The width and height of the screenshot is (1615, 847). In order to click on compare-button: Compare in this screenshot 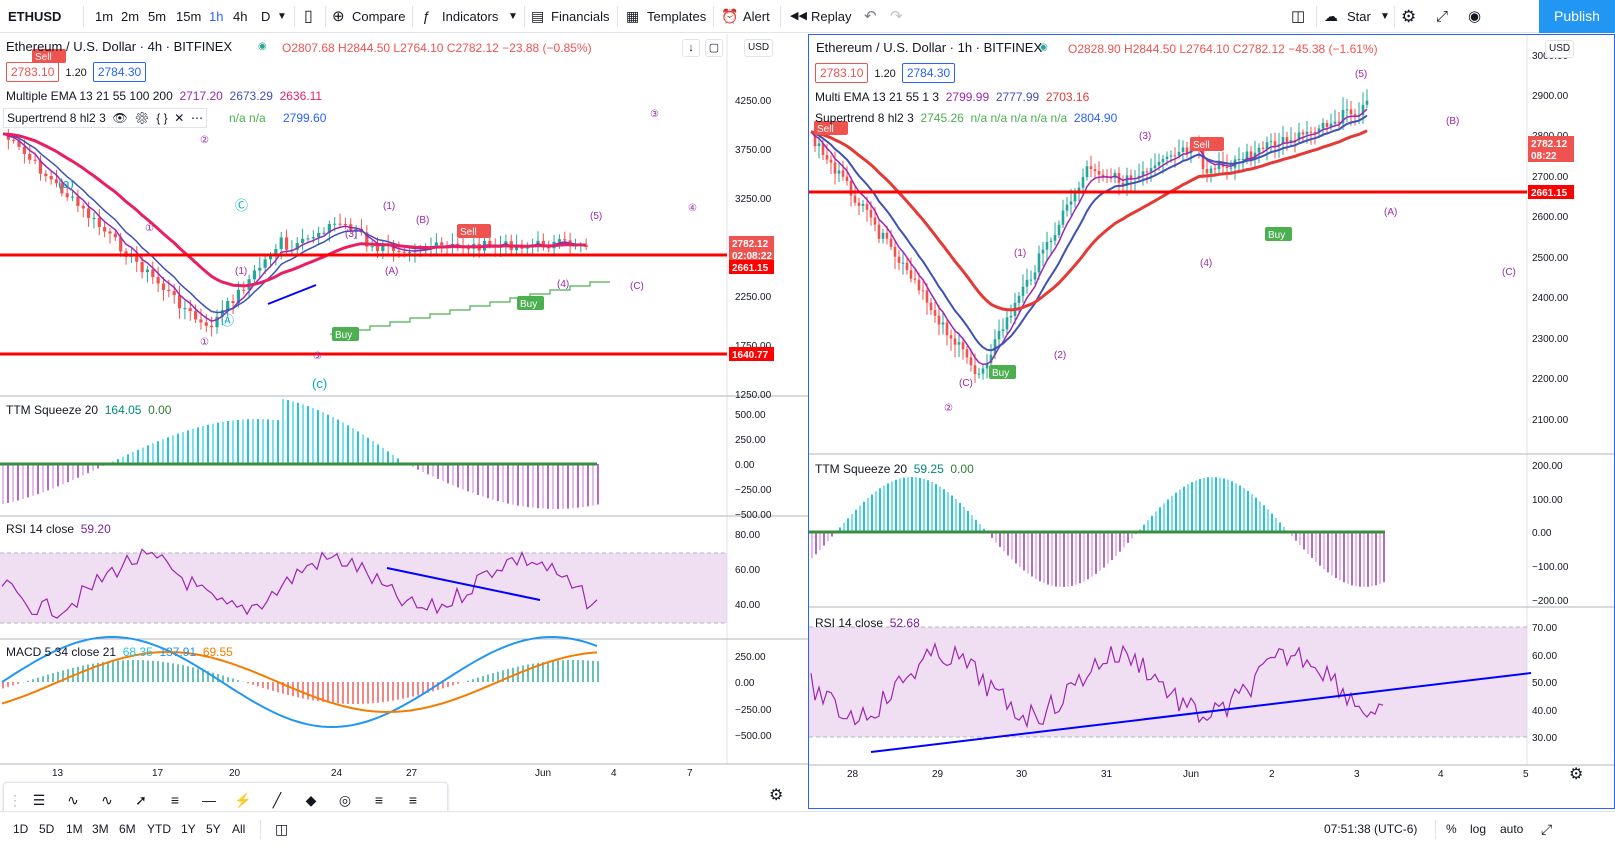, I will do `click(378, 16)`.